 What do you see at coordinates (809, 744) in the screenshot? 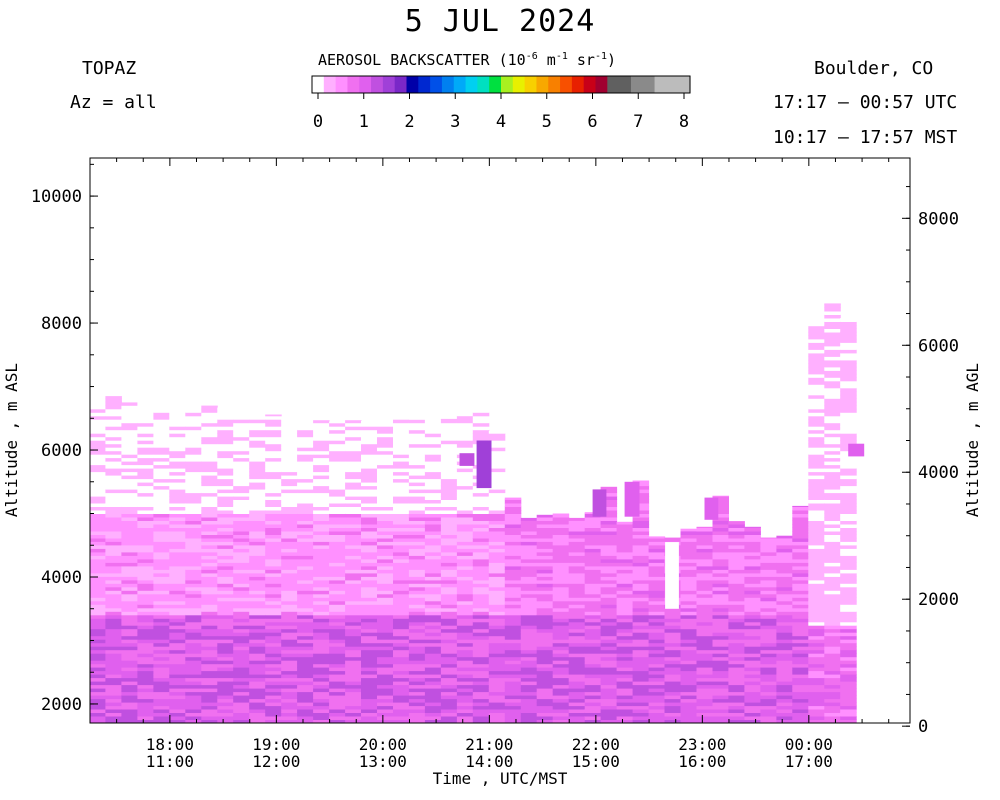
I see `x-tick-label-utc: 00:00` at bounding box center [809, 744].